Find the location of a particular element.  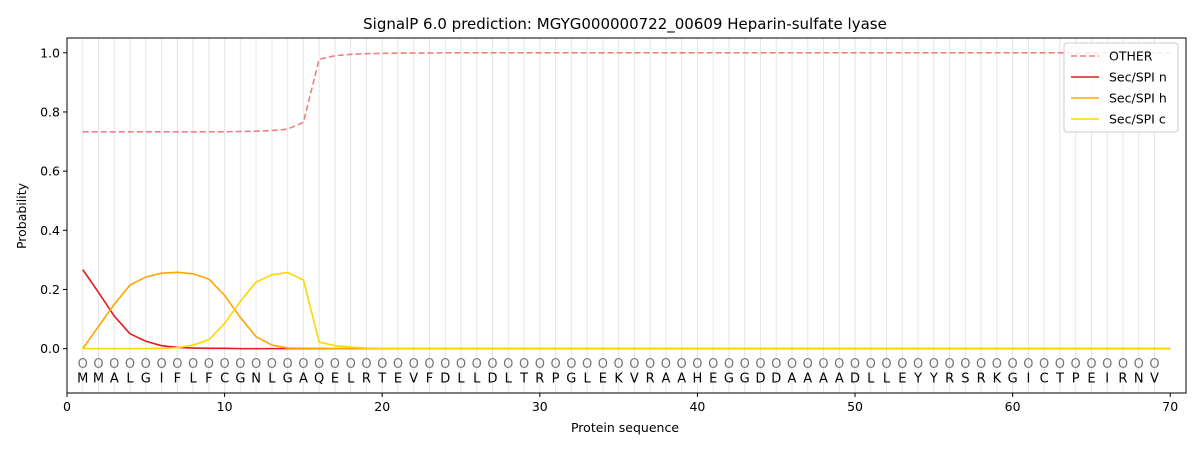

residue-label: P is located at coordinates (1076, 379).